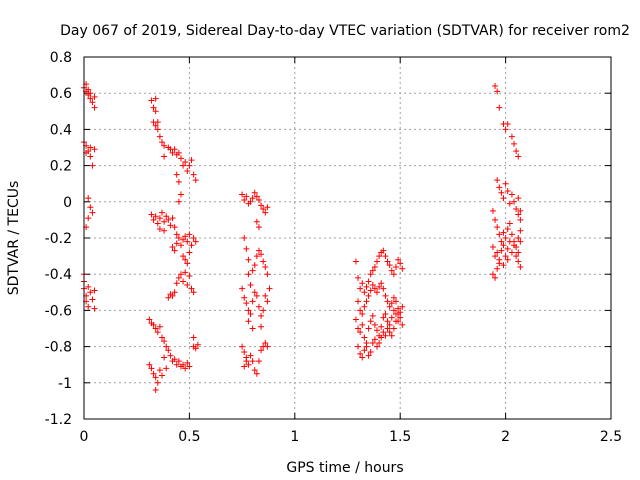 The height and width of the screenshot is (480, 640). Describe the element at coordinates (294, 437) in the screenshot. I see `x-tick-label: 1` at that location.